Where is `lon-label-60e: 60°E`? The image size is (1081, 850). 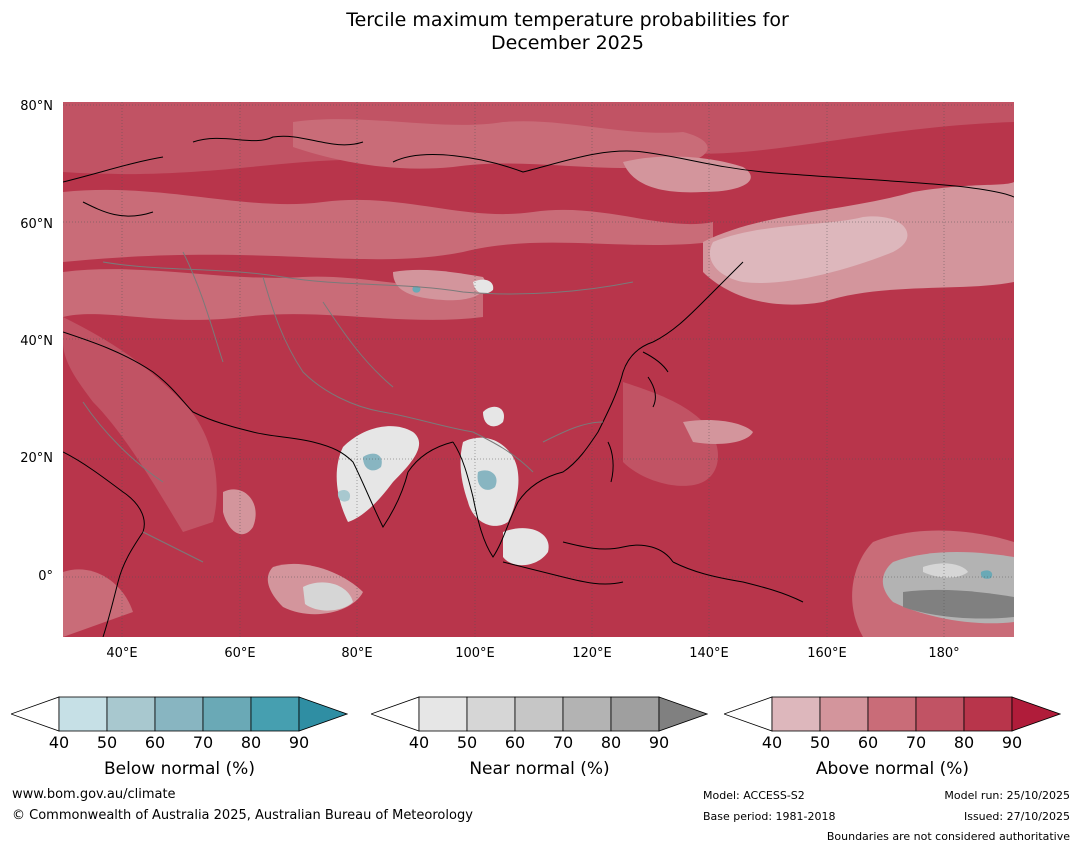
lon-label-60e: 60°E is located at coordinates (240, 653).